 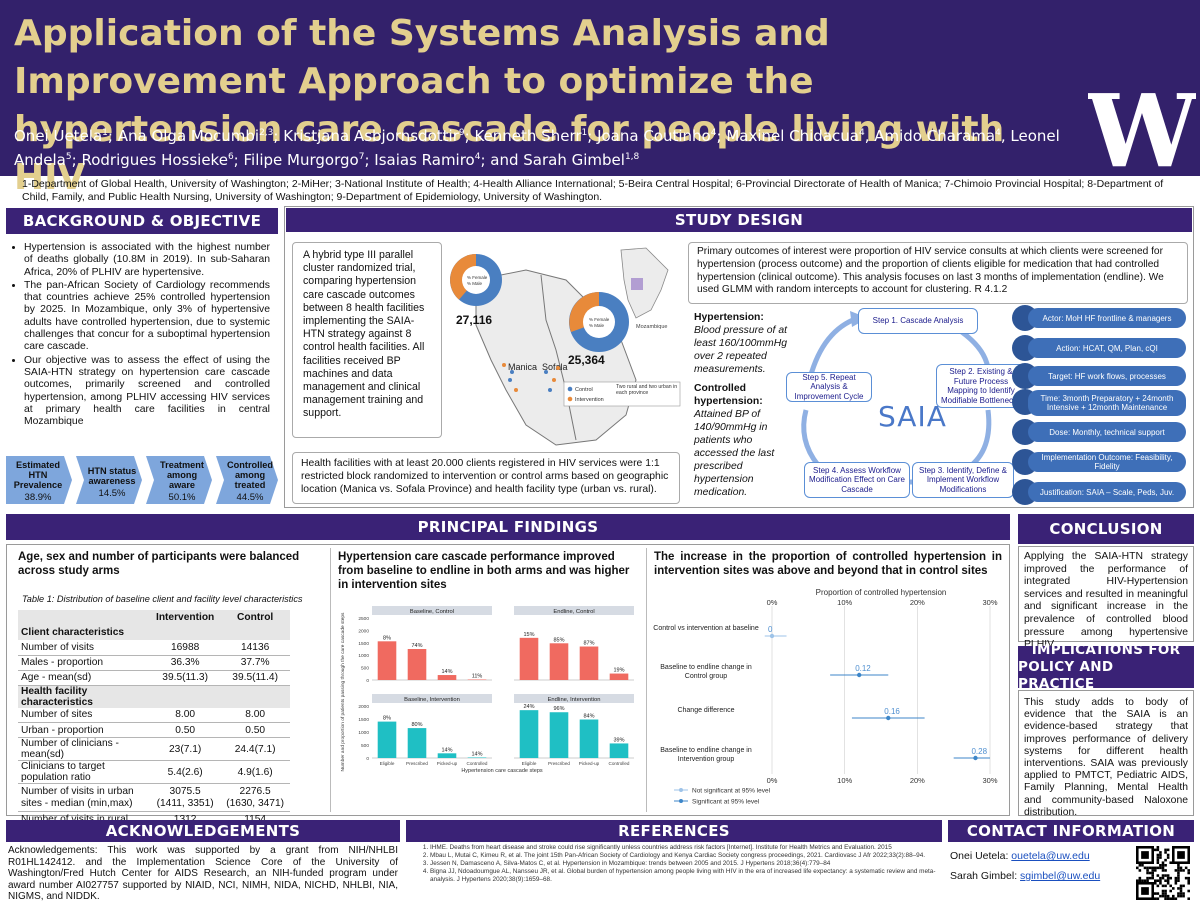 What do you see at coordinates (182, 475) in the screenshot?
I see `cascade-step-label: Treatment among aware` at bounding box center [182, 475].